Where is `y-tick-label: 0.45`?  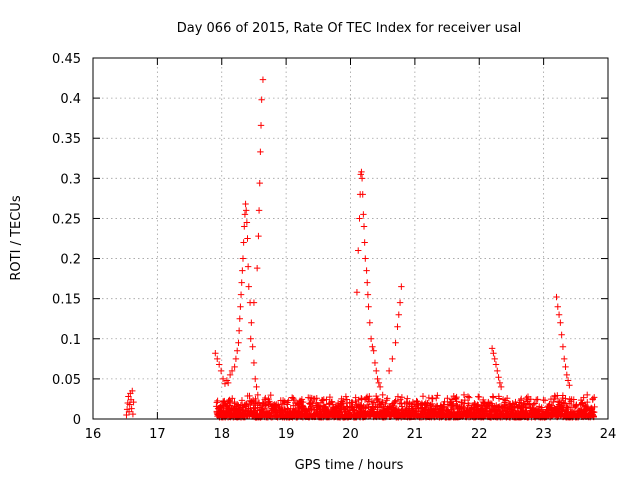 y-tick-label: 0.45 is located at coordinates (66, 59).